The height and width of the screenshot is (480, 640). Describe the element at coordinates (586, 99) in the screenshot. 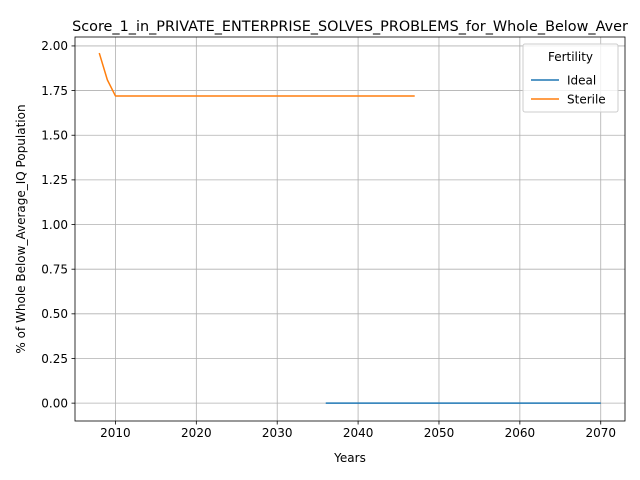

I see `legend-label-sterile: Sterile` at that location.